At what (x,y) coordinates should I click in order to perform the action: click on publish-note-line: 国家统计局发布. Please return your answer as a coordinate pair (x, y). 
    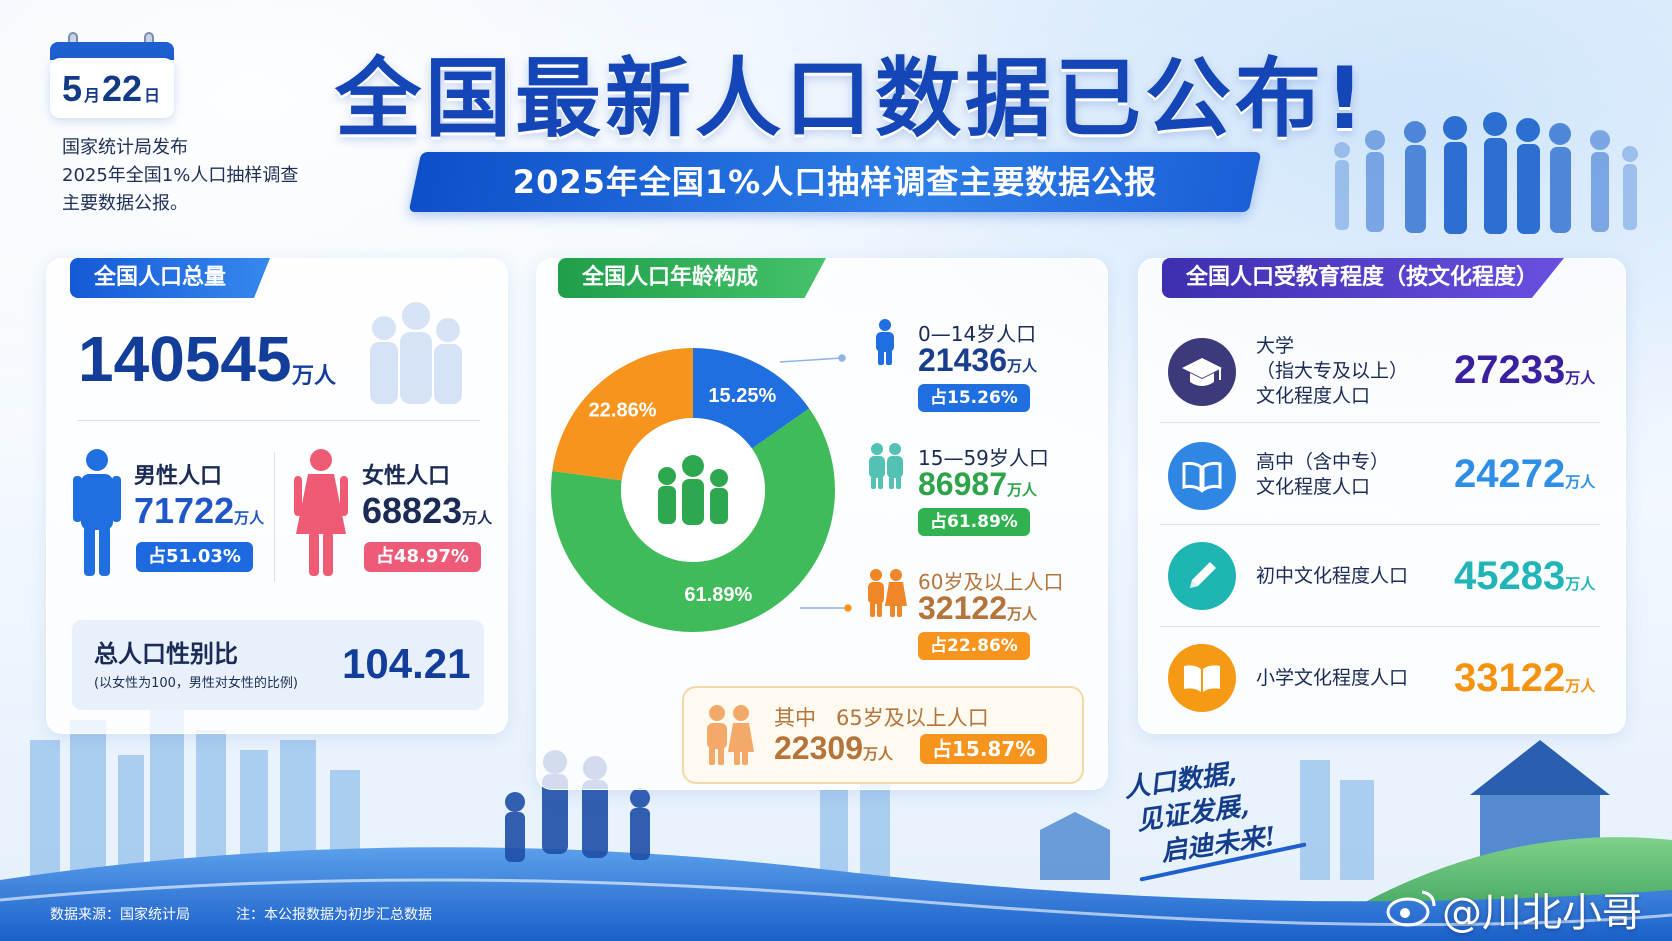
    Looking at the image, I should click on (125, 147).